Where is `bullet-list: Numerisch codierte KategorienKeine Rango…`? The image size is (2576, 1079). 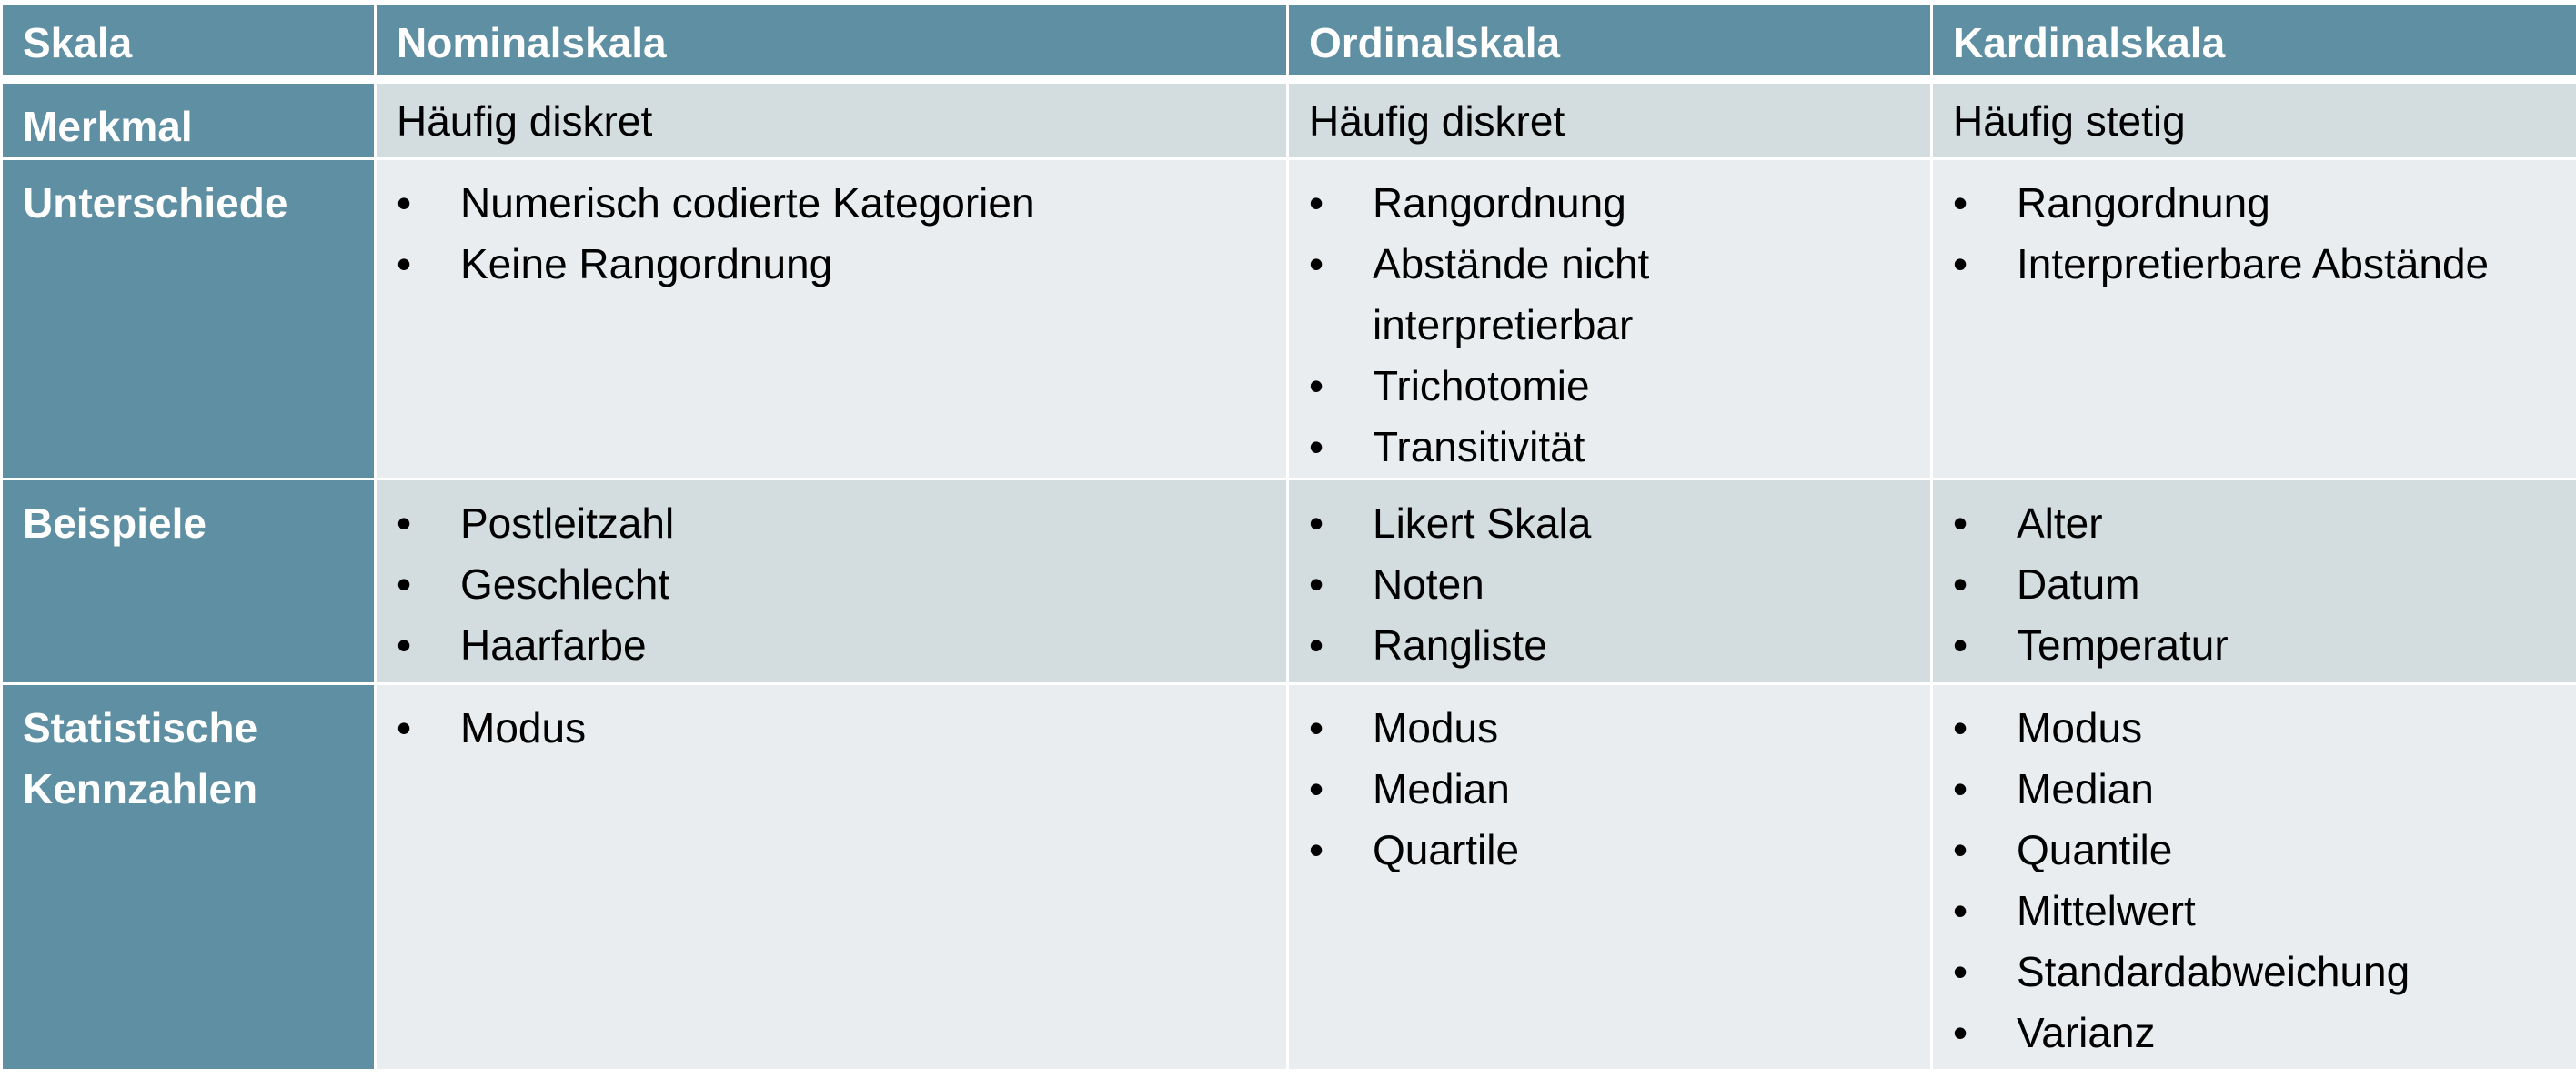
bullet-list: Numerisch codierte KategorienKeine Rango… is located at coordinates (831, 234).